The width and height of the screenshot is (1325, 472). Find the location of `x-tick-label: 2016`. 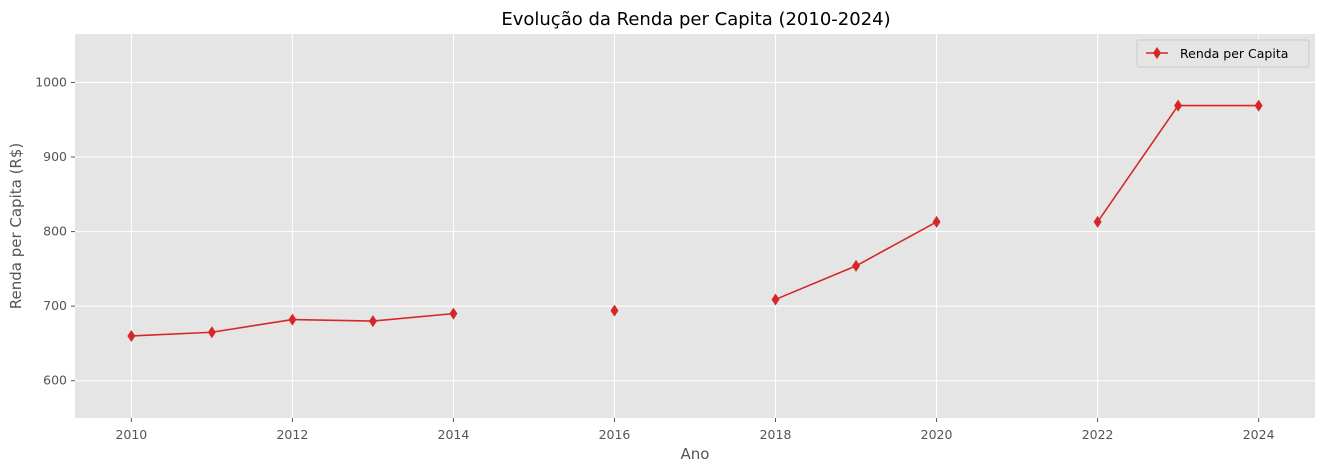

x-tick-label: 2016 is located at coordinates (615, 434).